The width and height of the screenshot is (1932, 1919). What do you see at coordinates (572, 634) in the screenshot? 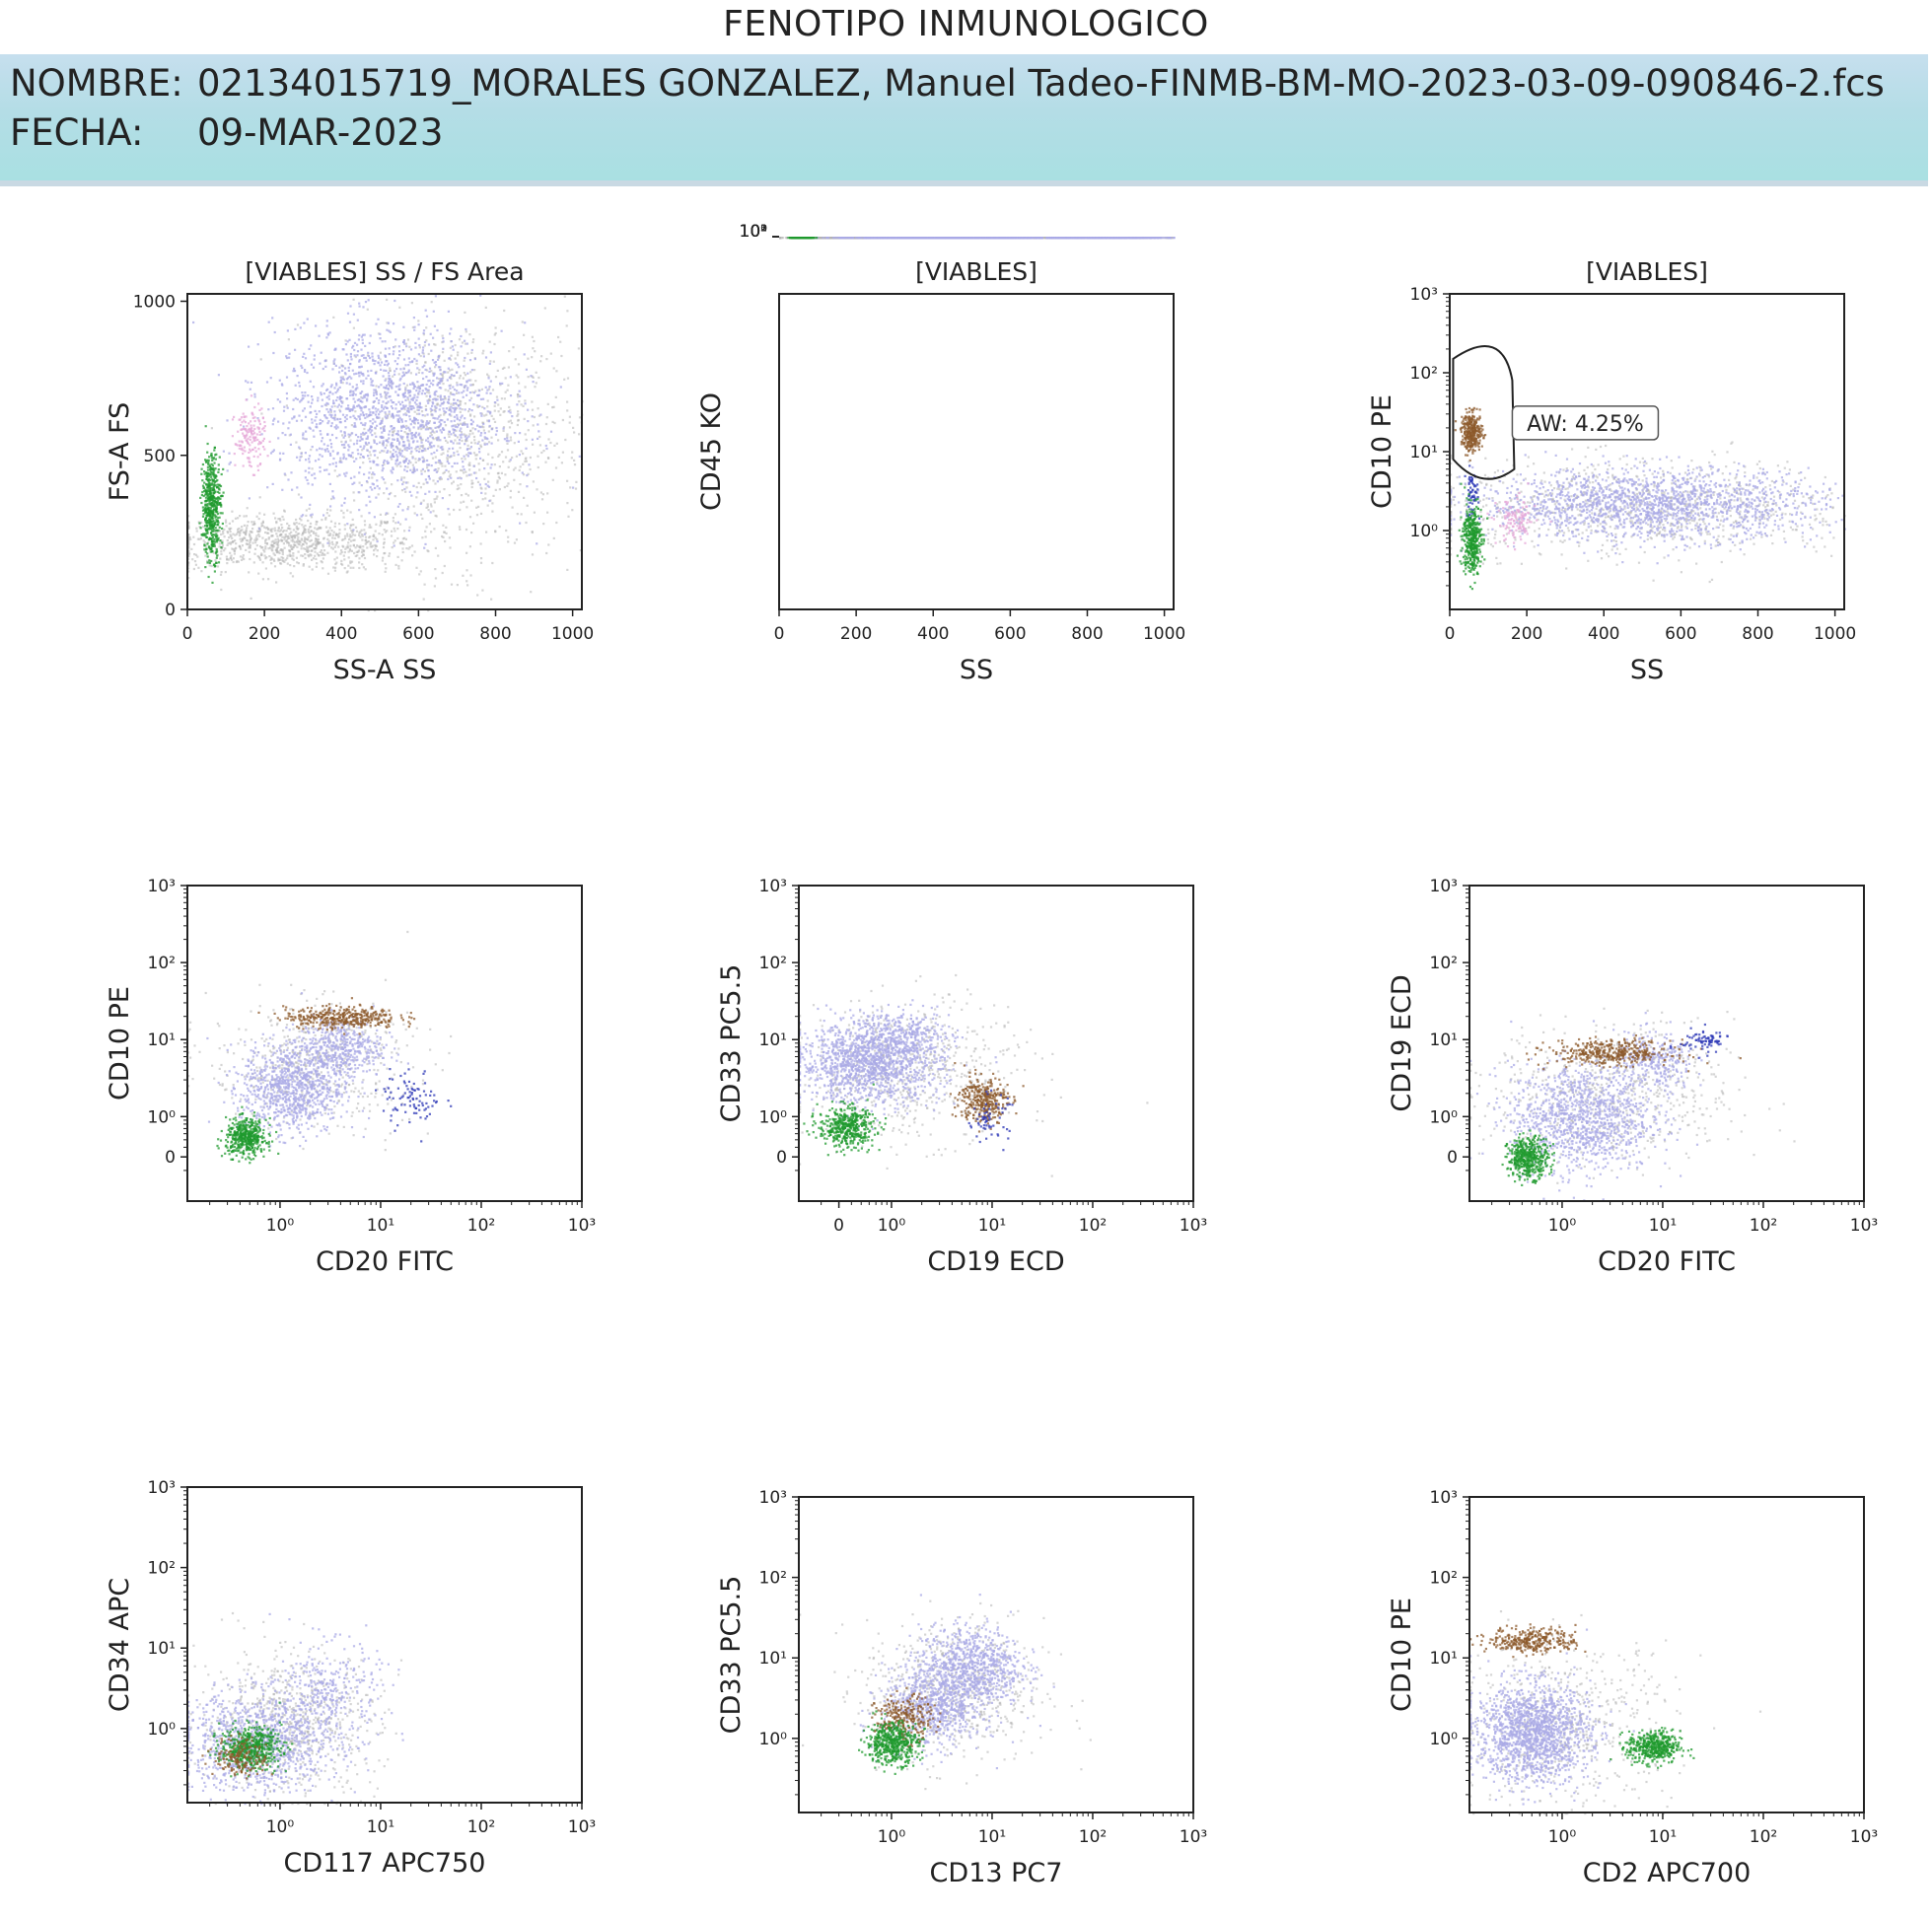
I see `x-tick-label: 1000` at bounding box center [572, 634].